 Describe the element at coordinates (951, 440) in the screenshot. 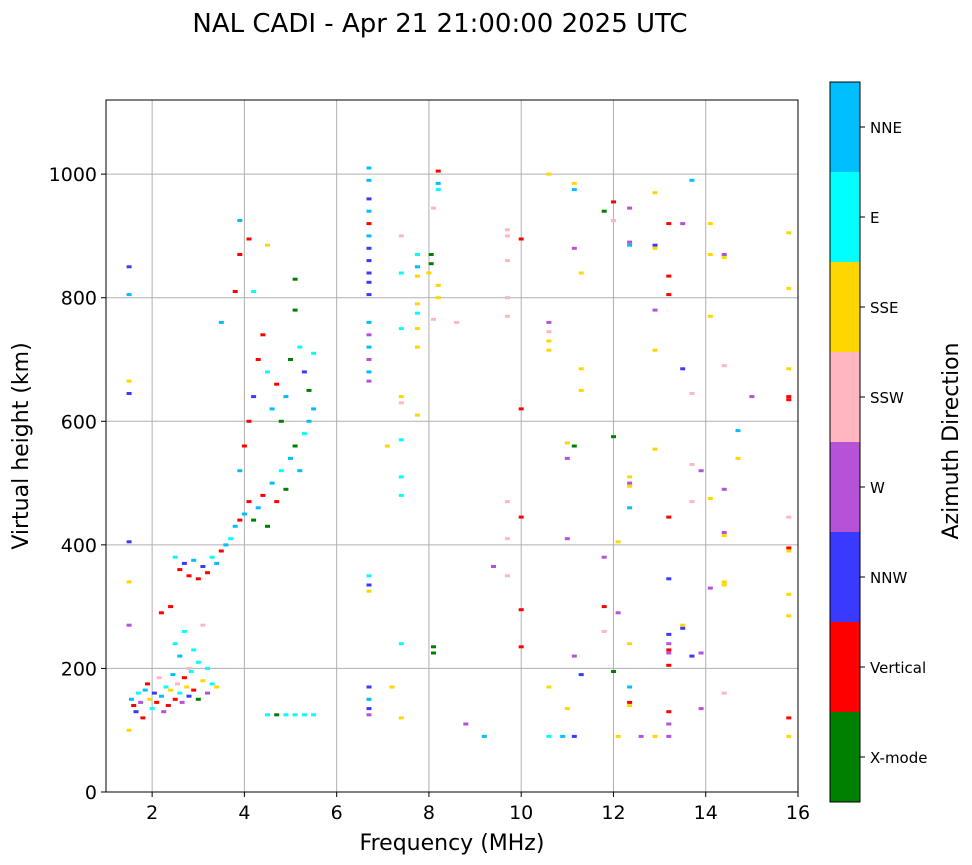

I see `colorbar-label: Azimuth Direction` at that location.